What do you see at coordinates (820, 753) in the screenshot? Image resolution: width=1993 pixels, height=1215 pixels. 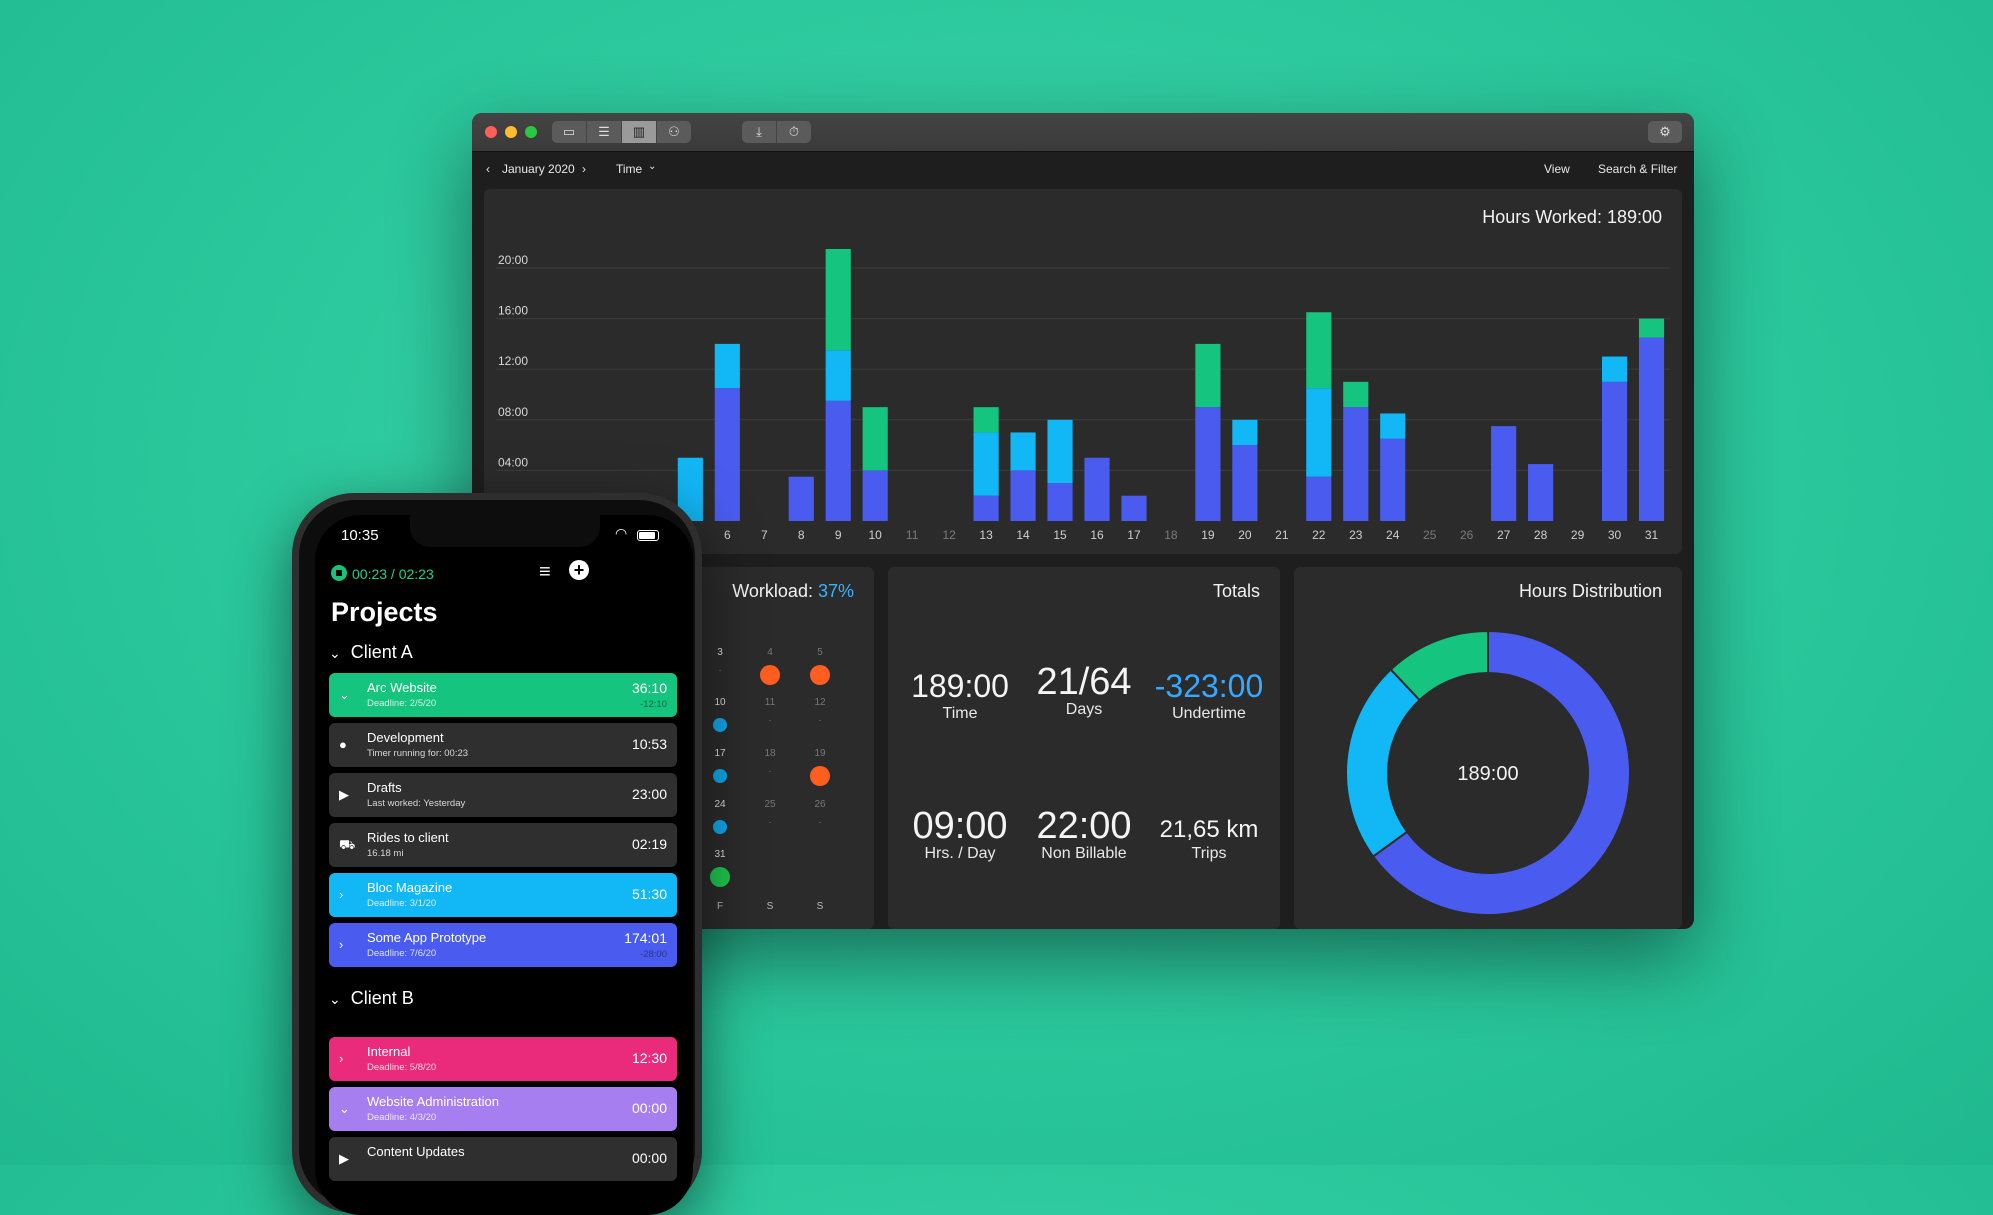 I see `calendar-day: 19` at bounding box center [820, 753].